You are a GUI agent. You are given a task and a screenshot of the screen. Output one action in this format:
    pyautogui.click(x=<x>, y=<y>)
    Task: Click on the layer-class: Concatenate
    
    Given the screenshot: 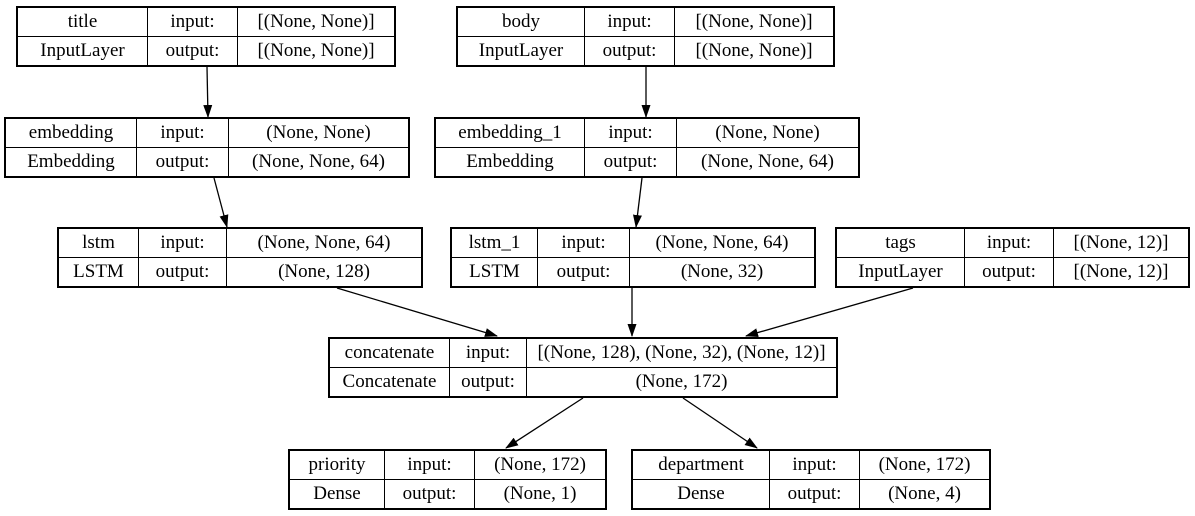 What is the action you would take?
    pyautogui.click(x=390, y=381)
    